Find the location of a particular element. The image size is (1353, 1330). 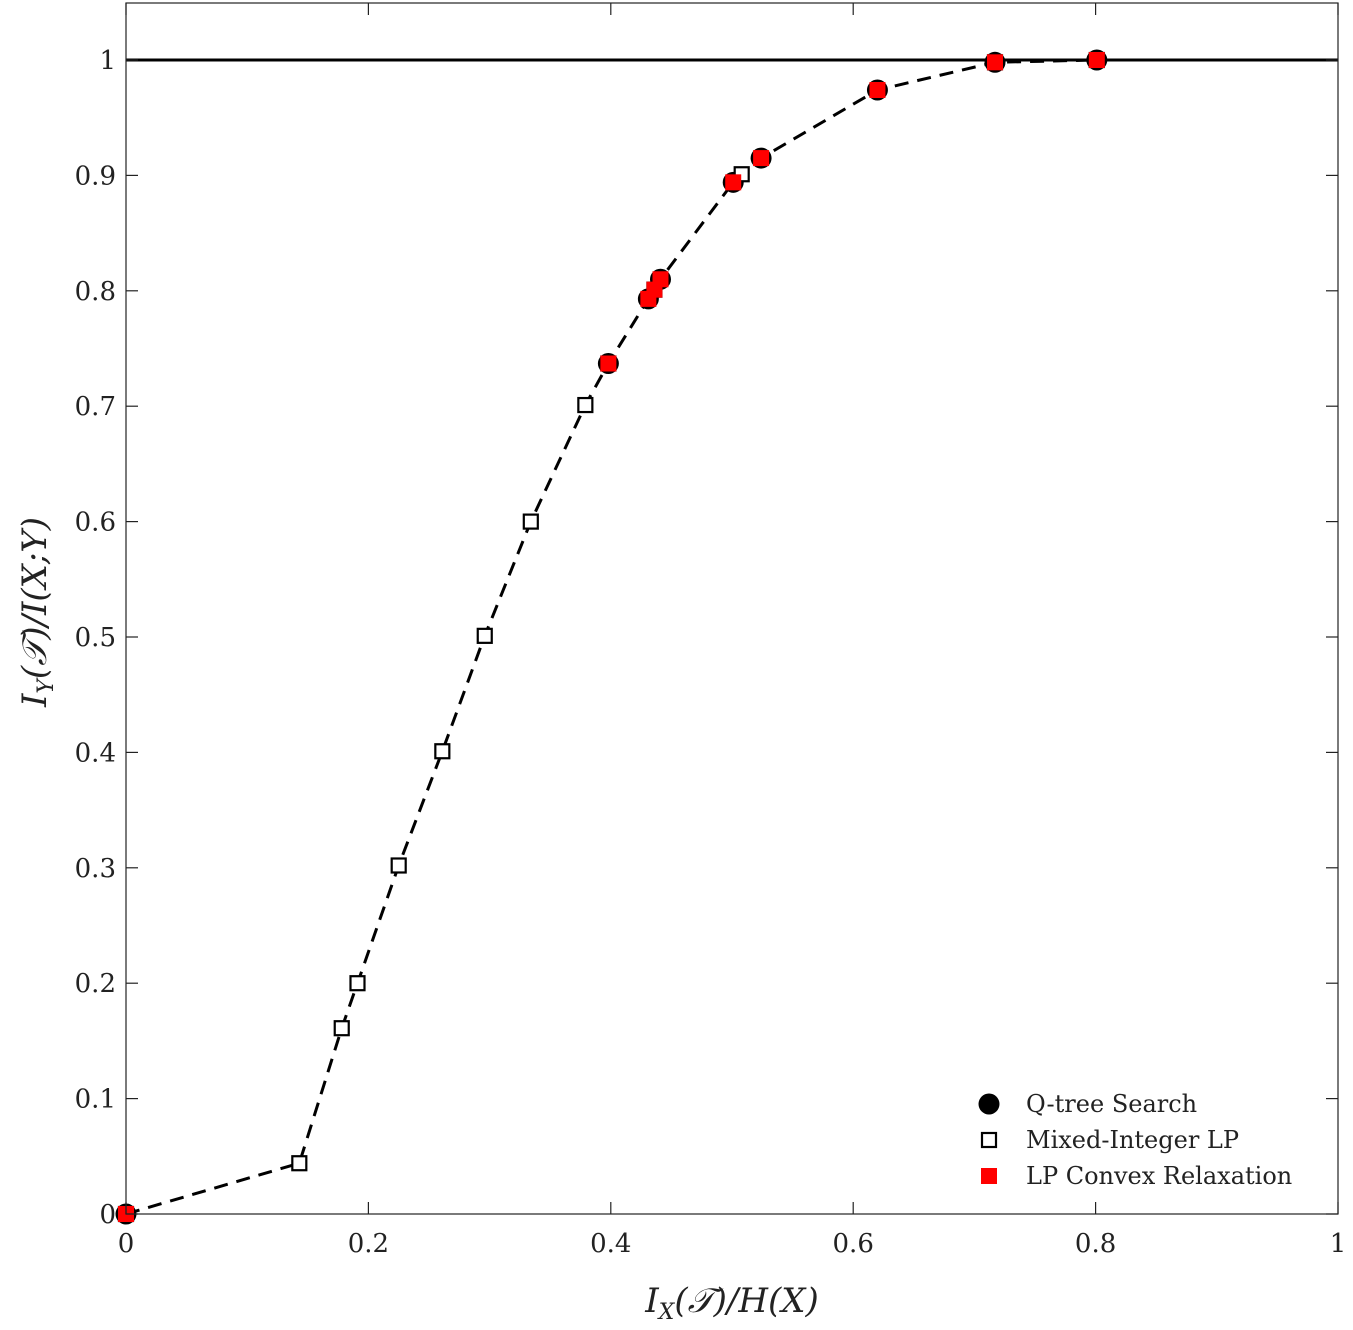

x-tick-label: 0.8 is located at coordinates (1095, 1244).